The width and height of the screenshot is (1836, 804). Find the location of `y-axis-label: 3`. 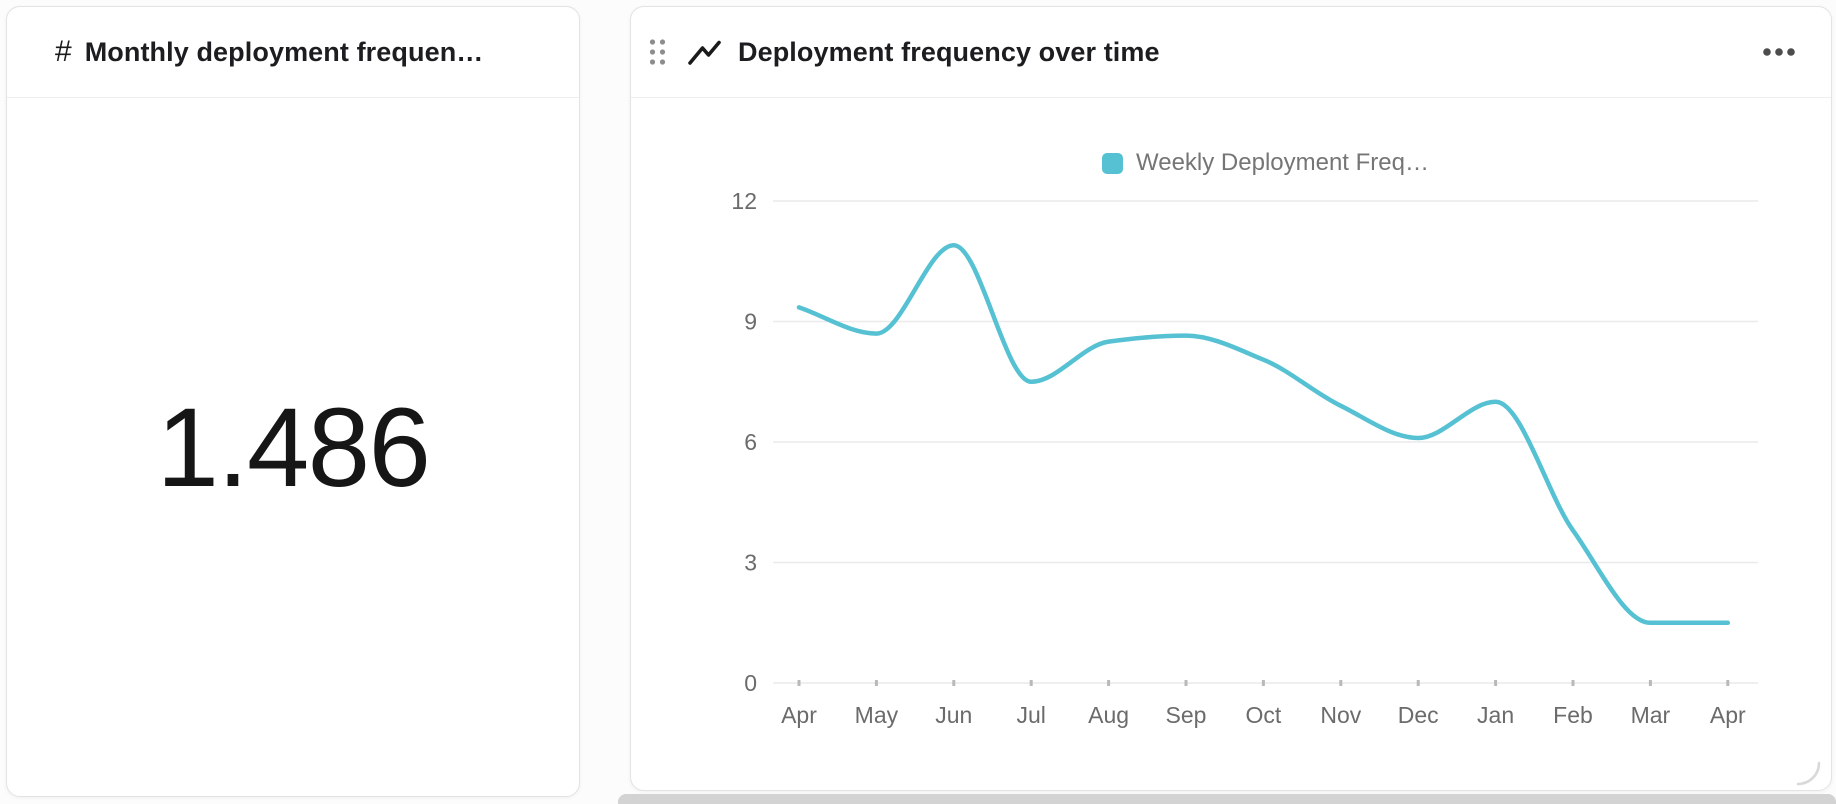

y-axis-label: 3 is located at coordinates (750, 563).